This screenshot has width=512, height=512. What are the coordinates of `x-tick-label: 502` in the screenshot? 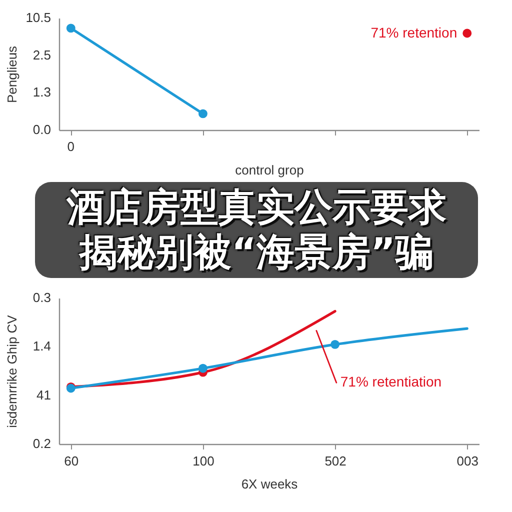 It's located at (335, 461).